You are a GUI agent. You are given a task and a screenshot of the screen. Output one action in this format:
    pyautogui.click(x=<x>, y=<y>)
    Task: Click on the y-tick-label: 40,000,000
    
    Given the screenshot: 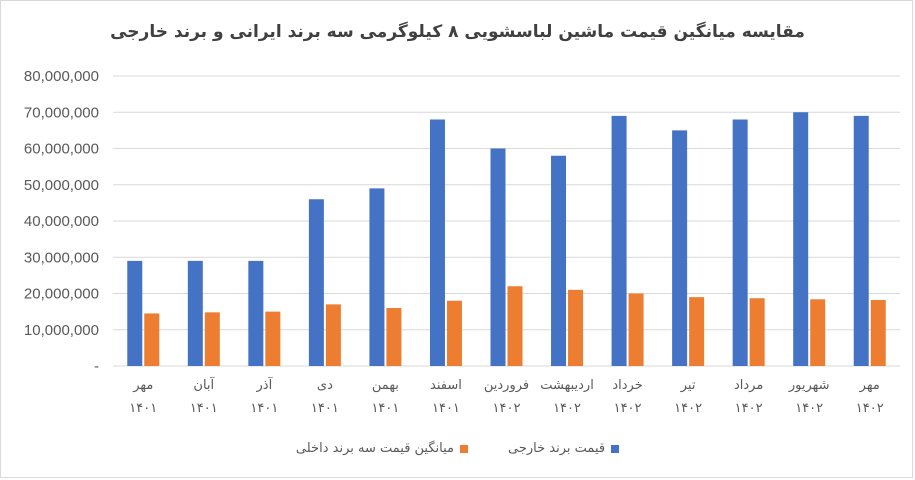 What is the action you would take?
    pyautogui.click(x=61, y=221)
    